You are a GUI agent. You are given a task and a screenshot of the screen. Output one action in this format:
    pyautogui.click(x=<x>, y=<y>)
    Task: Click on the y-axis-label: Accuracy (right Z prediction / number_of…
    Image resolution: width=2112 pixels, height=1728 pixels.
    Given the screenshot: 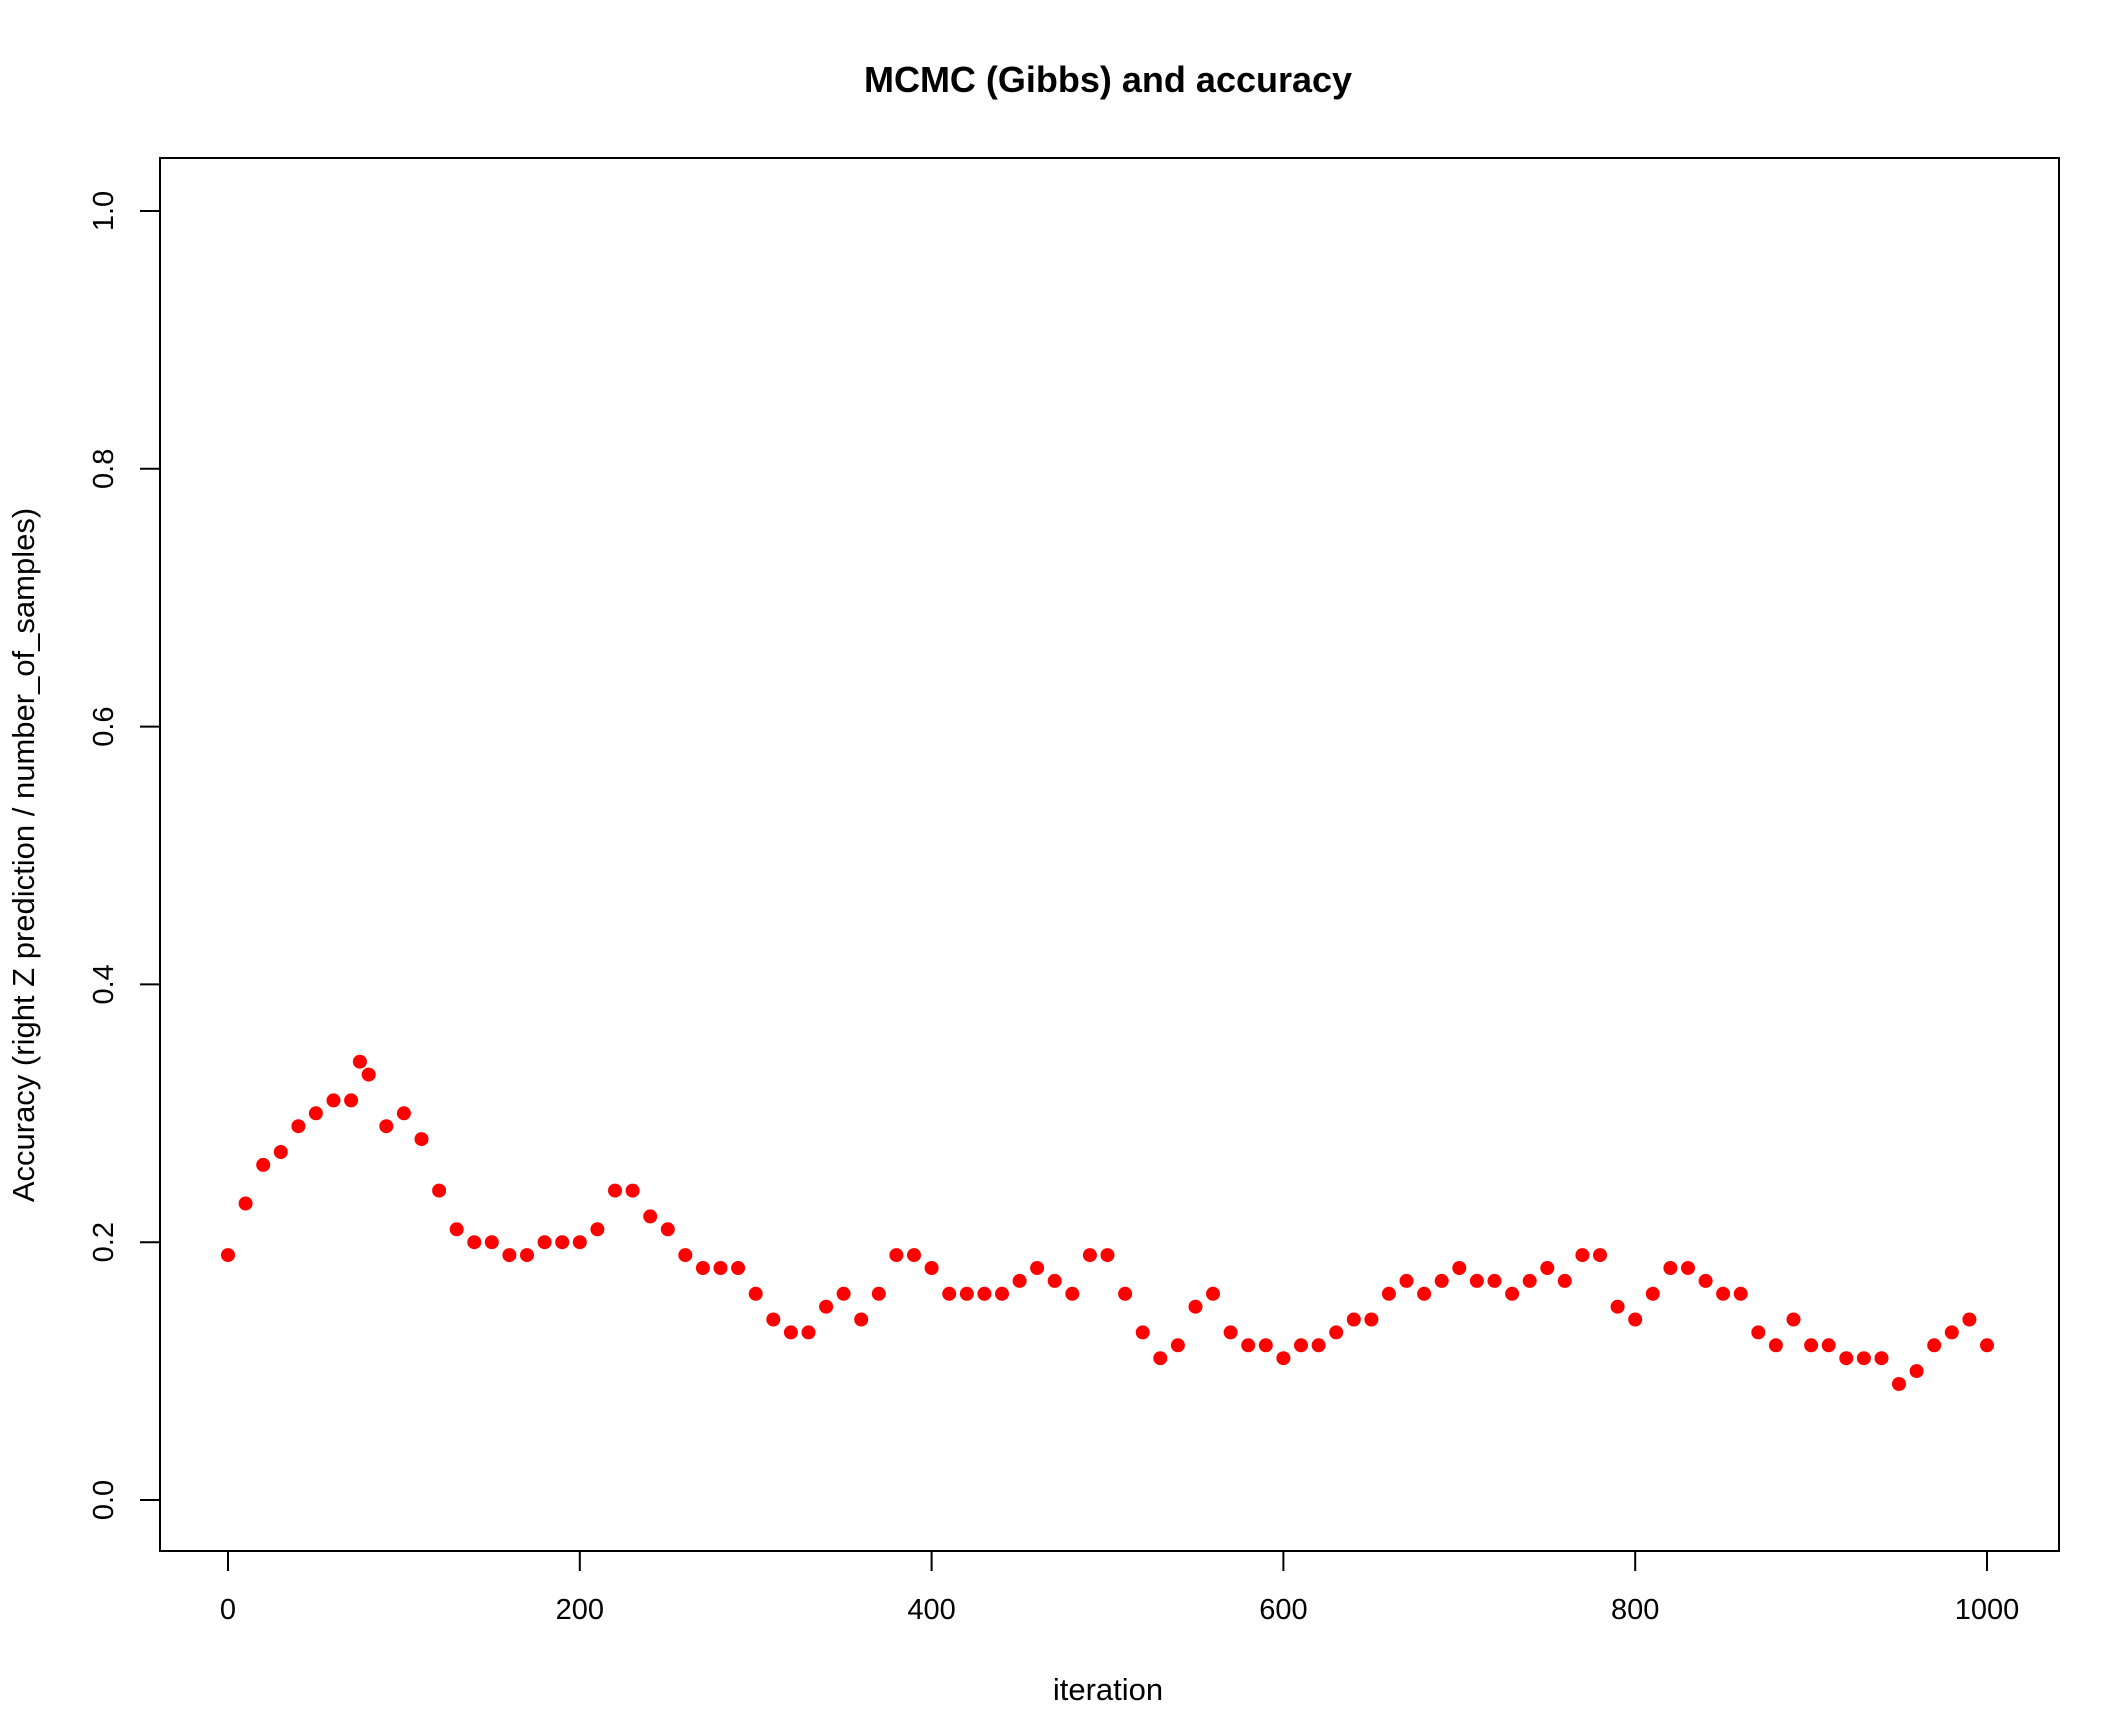 What is the action you would take?
    pyautogui.click(x=23, y=855)
    